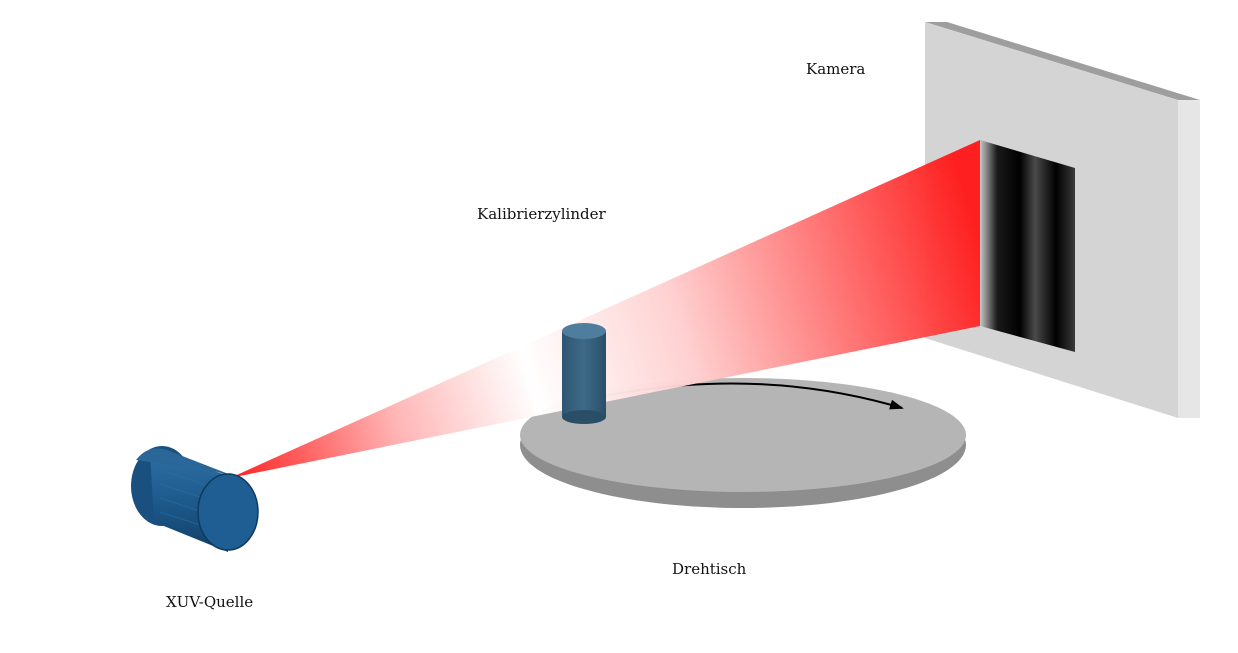  I want to click on calibration-cylinder-label: Kalibrierzylinder, so click(541, 214).